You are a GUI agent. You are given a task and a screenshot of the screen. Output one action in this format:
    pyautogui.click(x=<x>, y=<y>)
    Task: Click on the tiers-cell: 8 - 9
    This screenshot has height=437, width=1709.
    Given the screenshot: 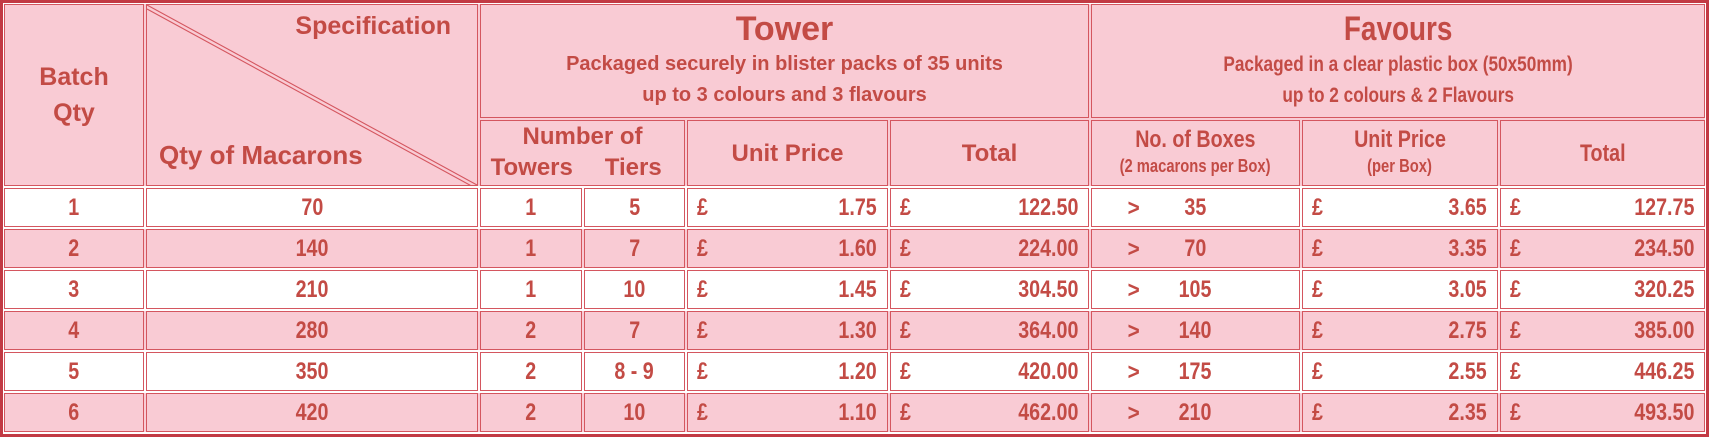 What is the action you would take?
    pyautogui.click(x=634, y=371)
    